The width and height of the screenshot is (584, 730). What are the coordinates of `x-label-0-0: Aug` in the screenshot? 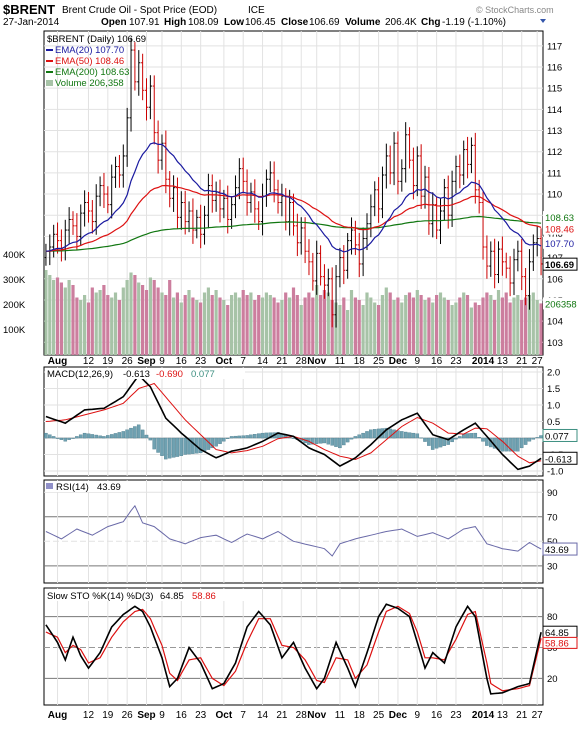 It's located at (57, 361).